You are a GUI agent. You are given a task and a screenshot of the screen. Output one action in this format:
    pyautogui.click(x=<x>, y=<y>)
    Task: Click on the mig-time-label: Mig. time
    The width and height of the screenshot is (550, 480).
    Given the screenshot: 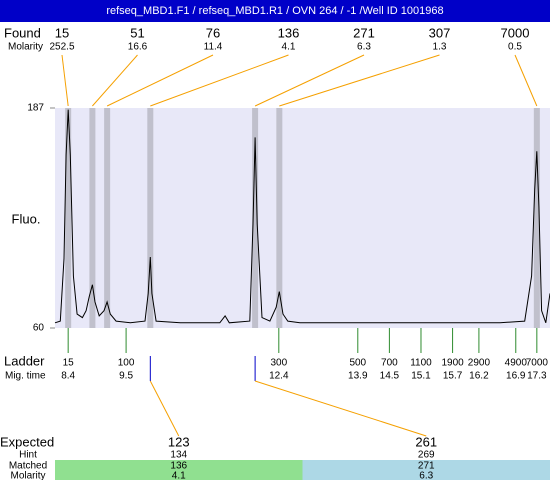 What is the action you would take?
    pyautogui.click(x=25, y=376)
    